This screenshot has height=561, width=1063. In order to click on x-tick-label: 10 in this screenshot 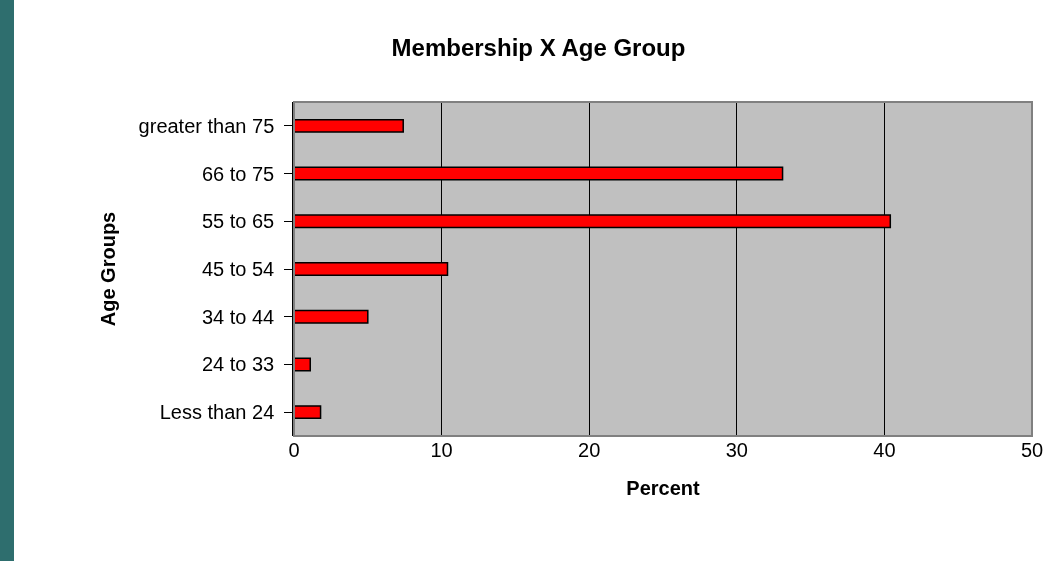, I will do `click(441, 450)`.